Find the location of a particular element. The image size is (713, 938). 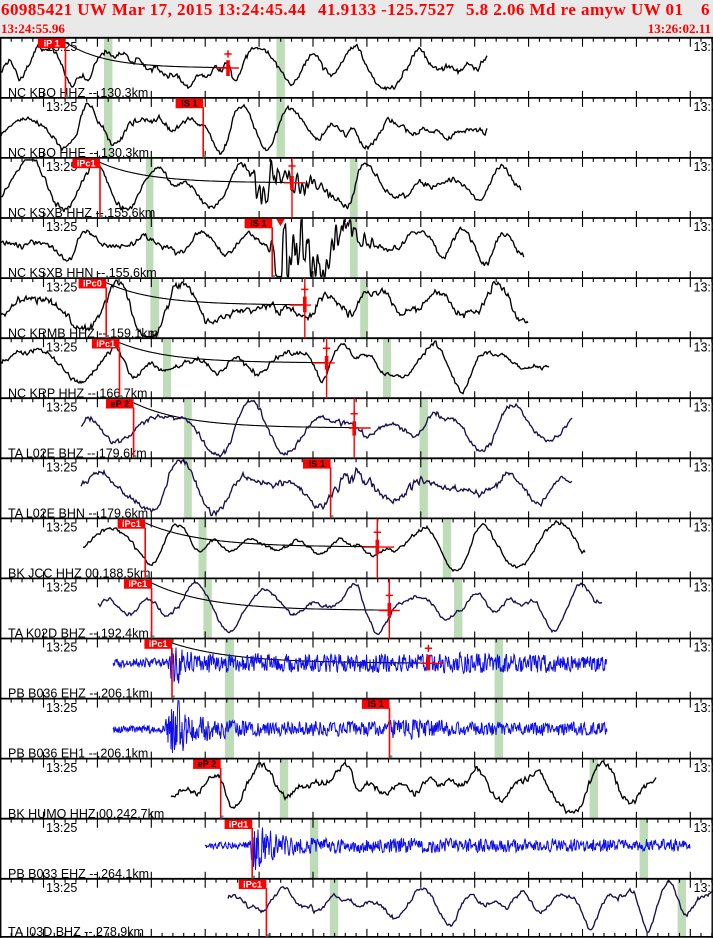

svg-text: TA I03D BHZ --,278,9km is located at coordinates (76, 931).